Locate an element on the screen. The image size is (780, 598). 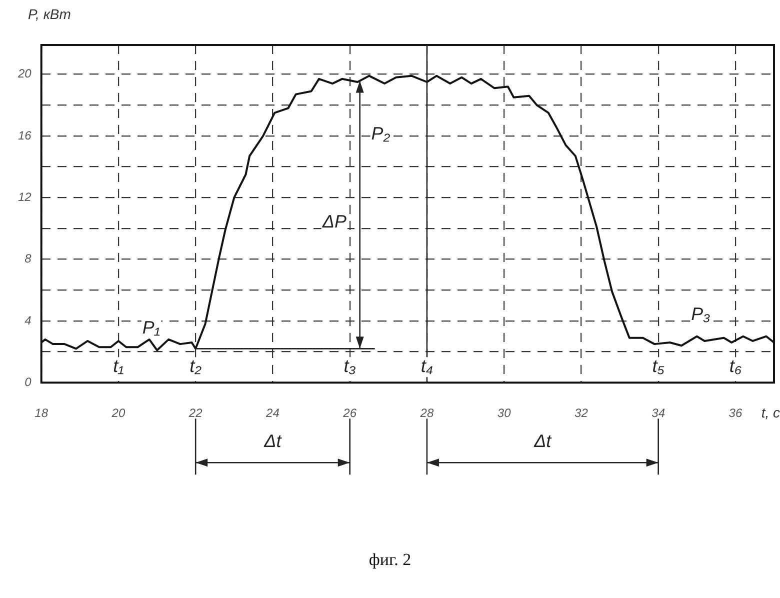
annotation: t₅ is located at coordinates (658, 366).